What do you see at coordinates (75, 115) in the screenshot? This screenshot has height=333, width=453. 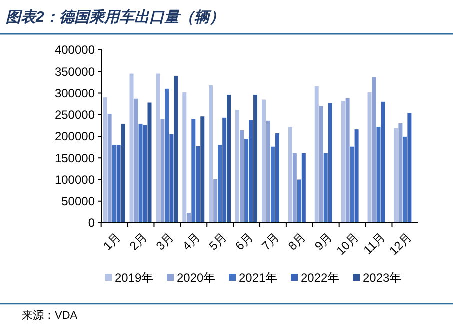 I see `y-tick-label: 250000` at bounding box center [75, 115].